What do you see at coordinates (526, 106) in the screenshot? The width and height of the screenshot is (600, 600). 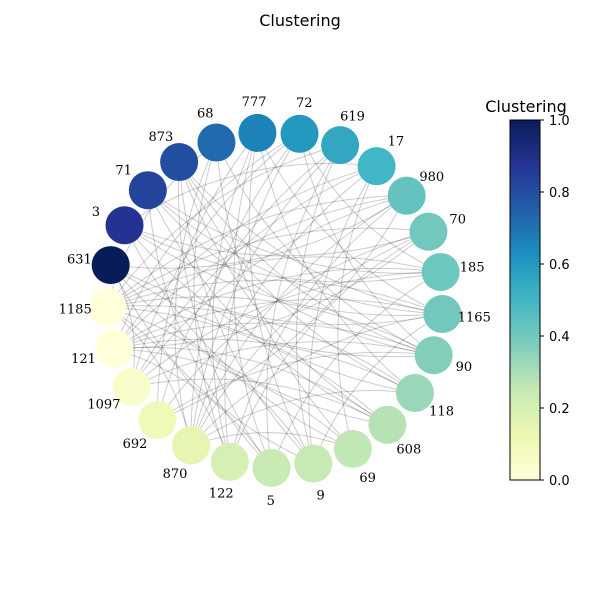 I see `colorbar-title: Clustering` at bounding box center [526, 106].